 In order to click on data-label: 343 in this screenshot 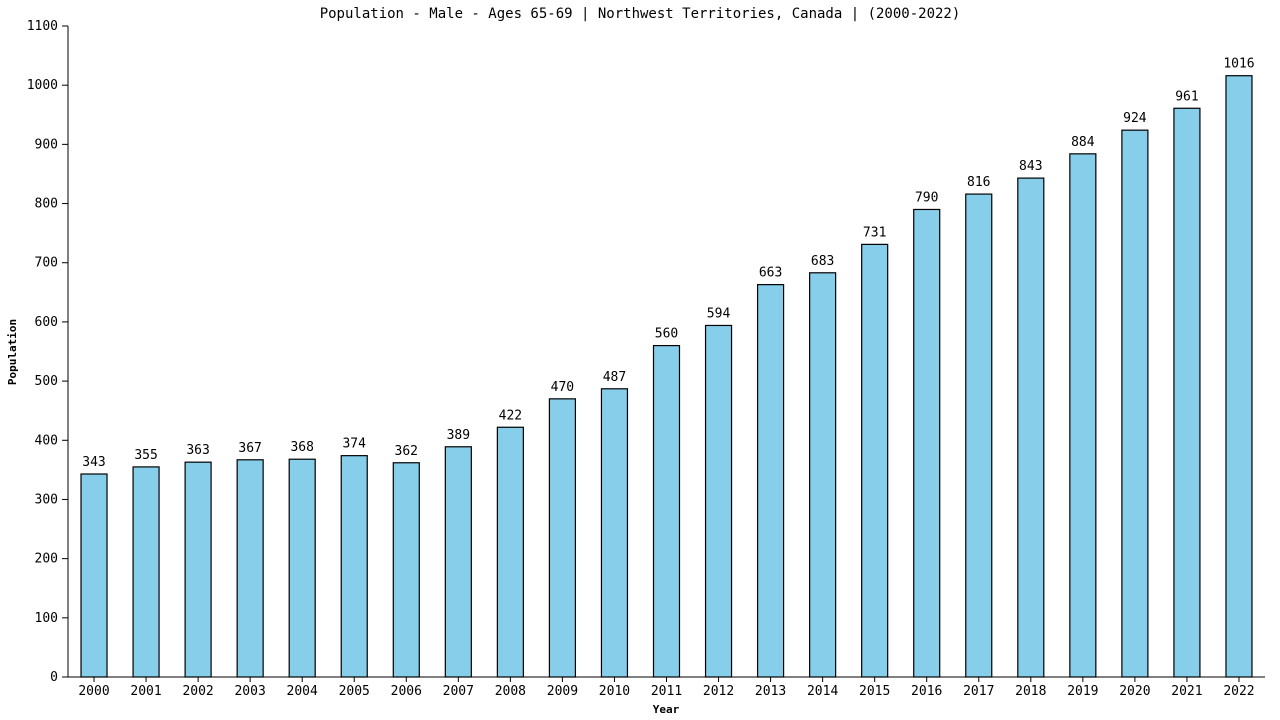, I will do `click(93, 462)`.